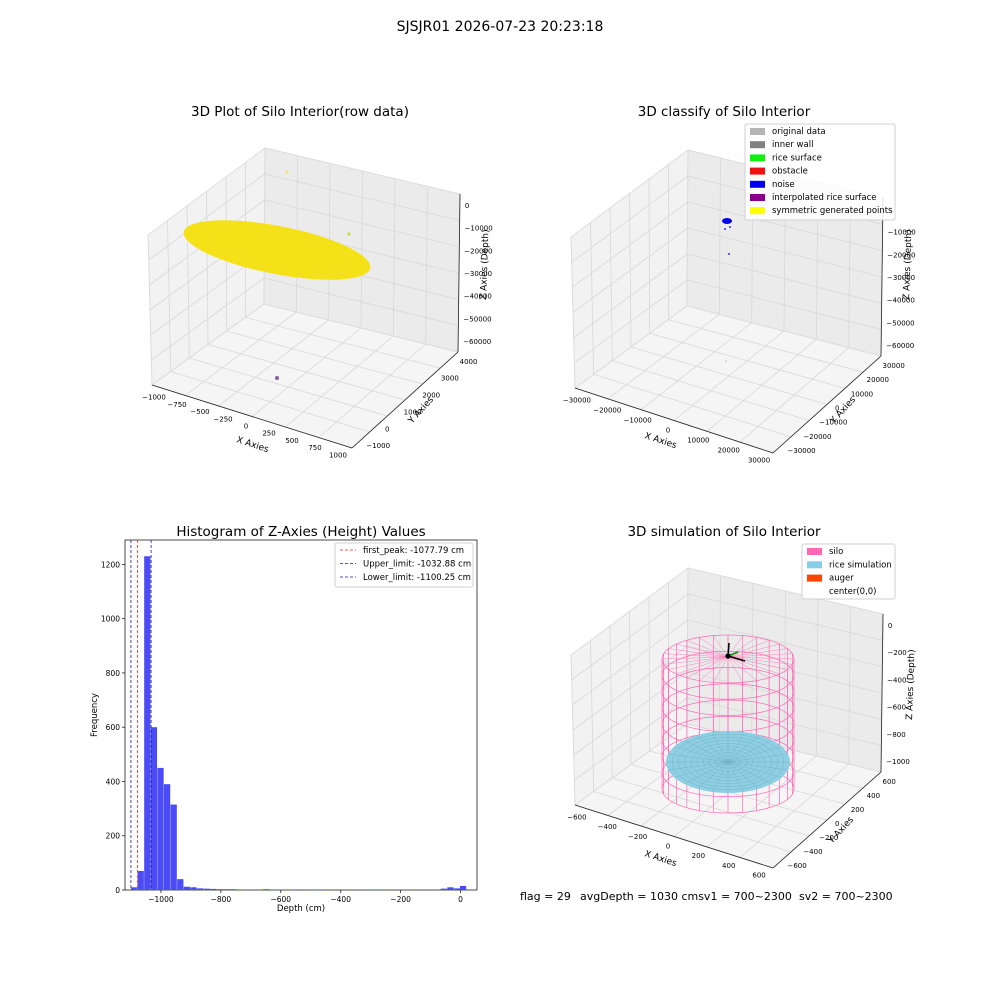  I want to click on panel2-noise-cluster, so click(727, 221).